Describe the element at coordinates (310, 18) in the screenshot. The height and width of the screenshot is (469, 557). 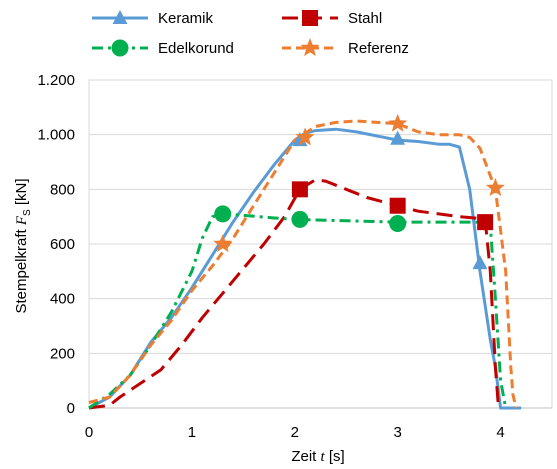
I see `legend-marker-stahl` at that location.